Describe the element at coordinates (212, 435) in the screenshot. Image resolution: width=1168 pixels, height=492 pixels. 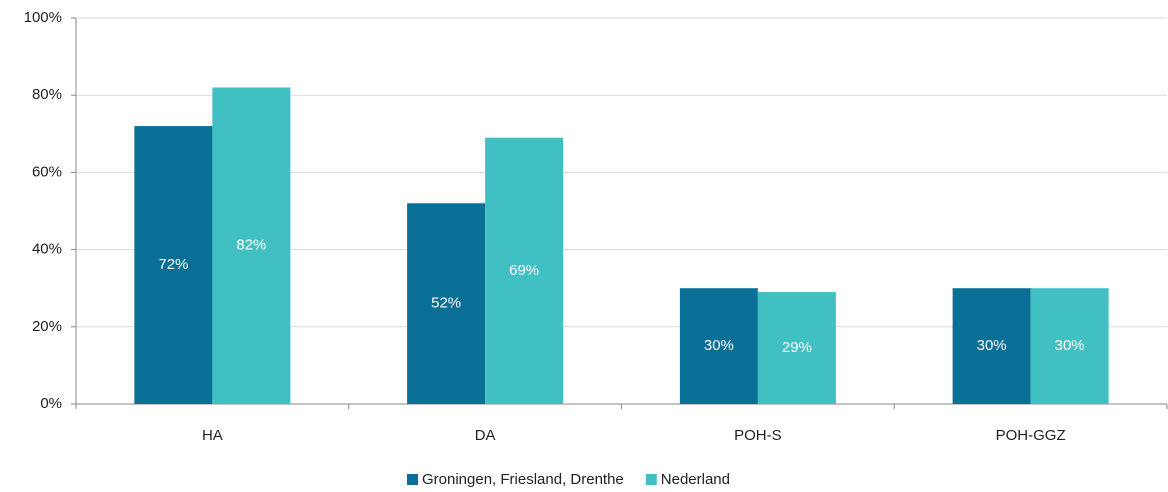
I see `x-tick-label: HA` at that location.